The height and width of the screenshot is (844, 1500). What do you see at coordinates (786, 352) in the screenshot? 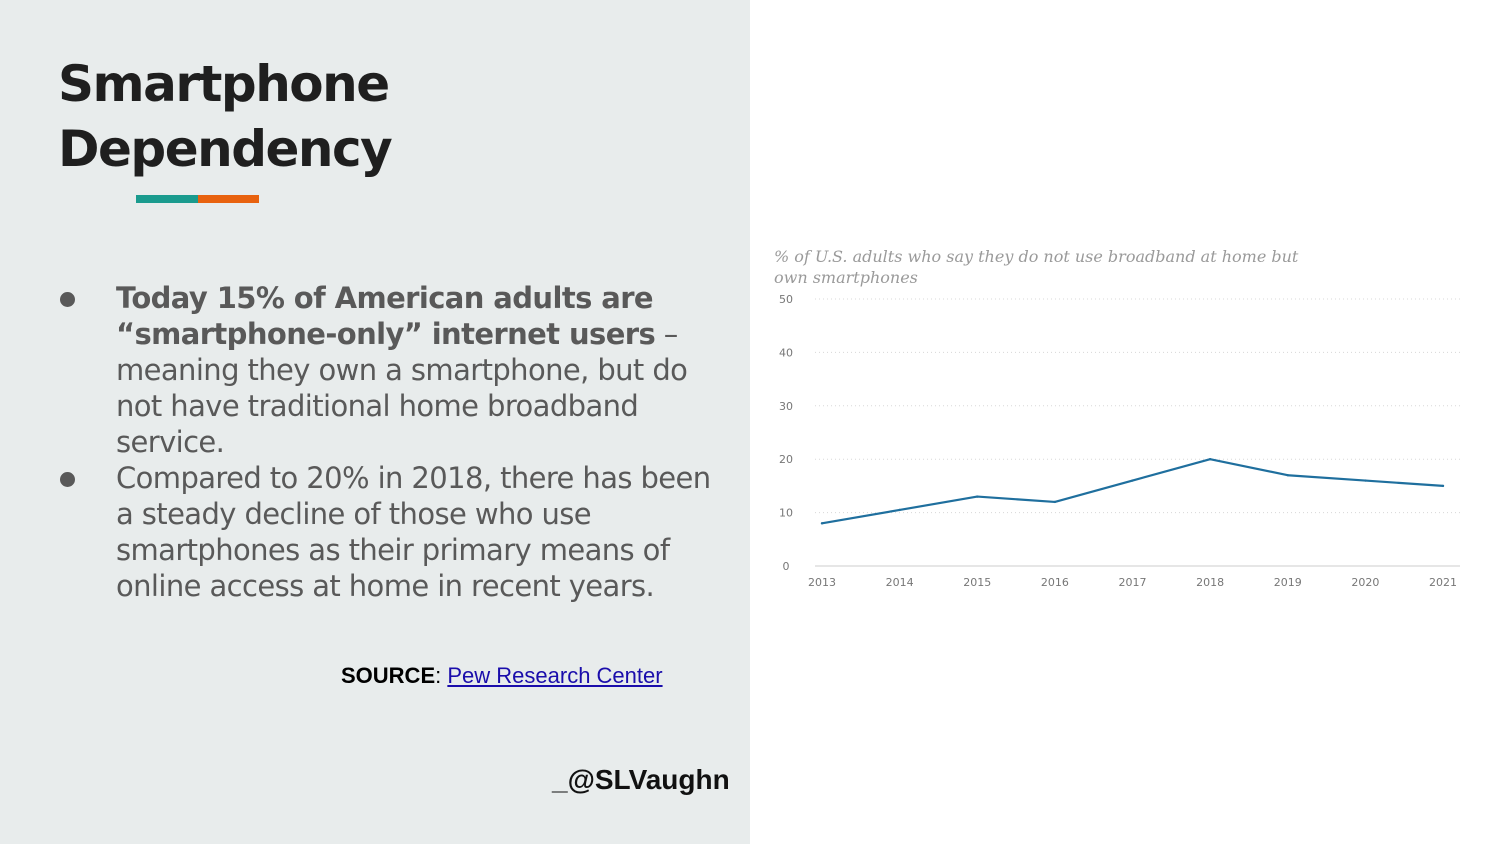
I see `y-tick-label-40: 40` at bounding box center [786, 352].